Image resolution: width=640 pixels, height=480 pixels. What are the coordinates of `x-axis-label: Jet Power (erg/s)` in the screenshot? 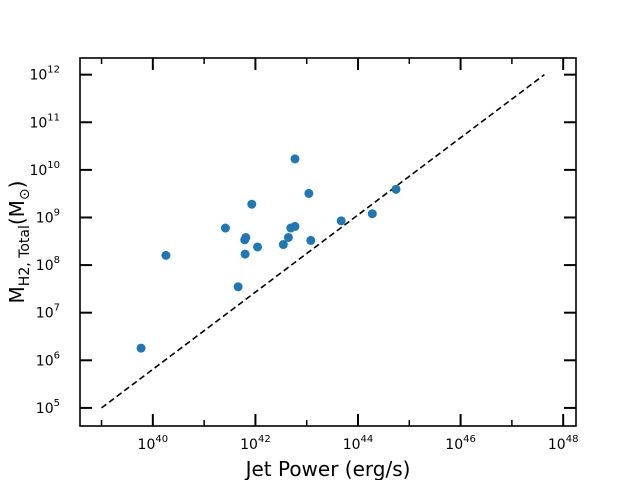 It's located at (327, 468).